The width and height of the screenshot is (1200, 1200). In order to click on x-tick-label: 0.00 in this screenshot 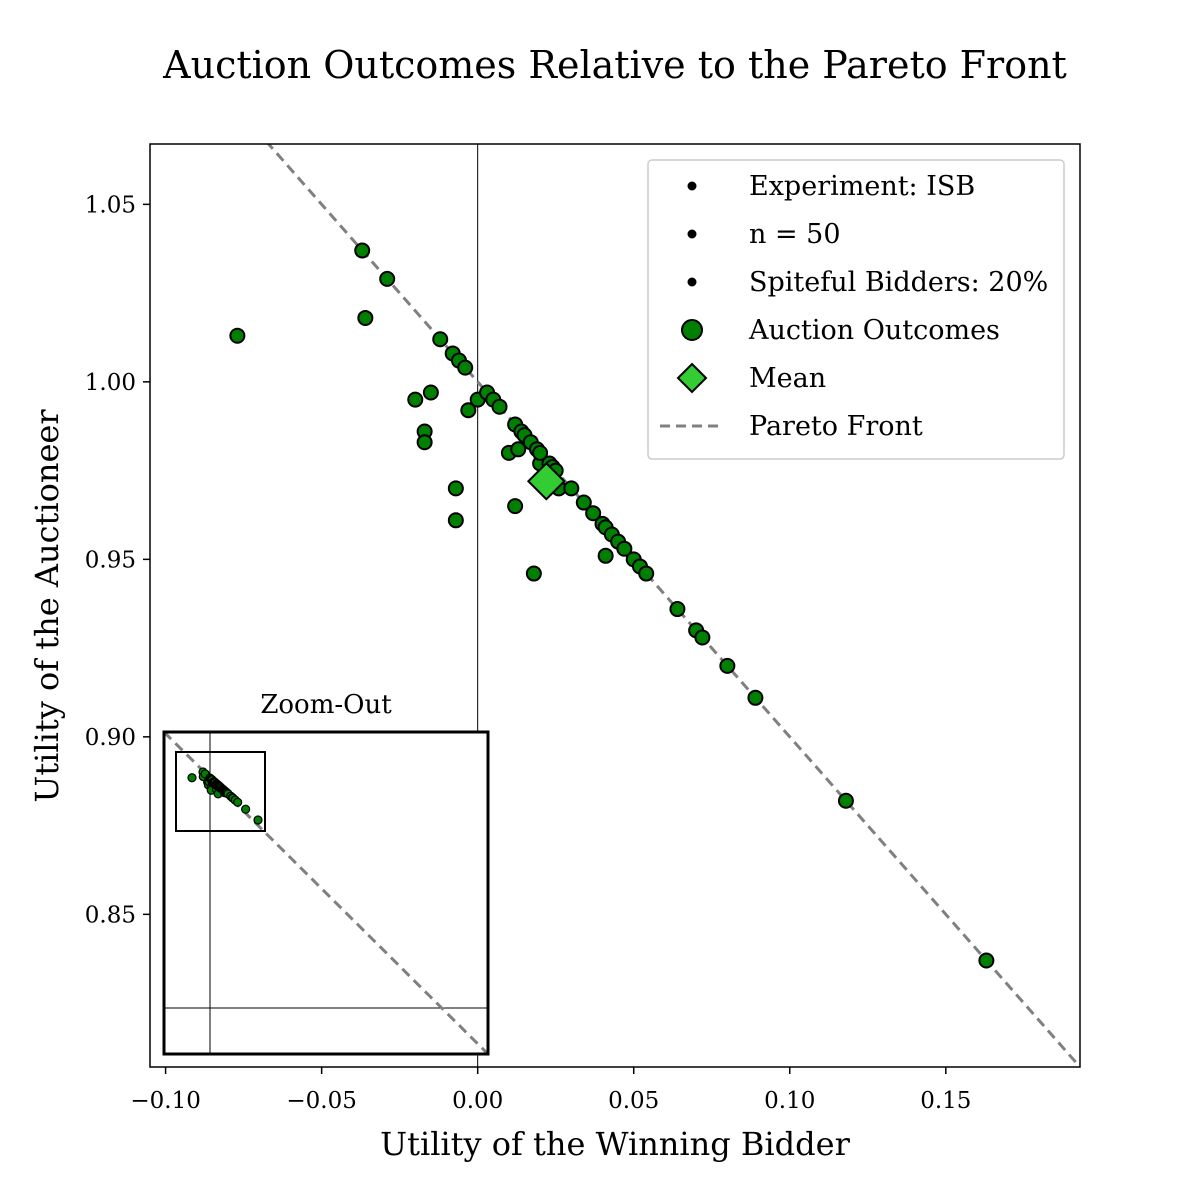, I will do `click(477, 1101)`.